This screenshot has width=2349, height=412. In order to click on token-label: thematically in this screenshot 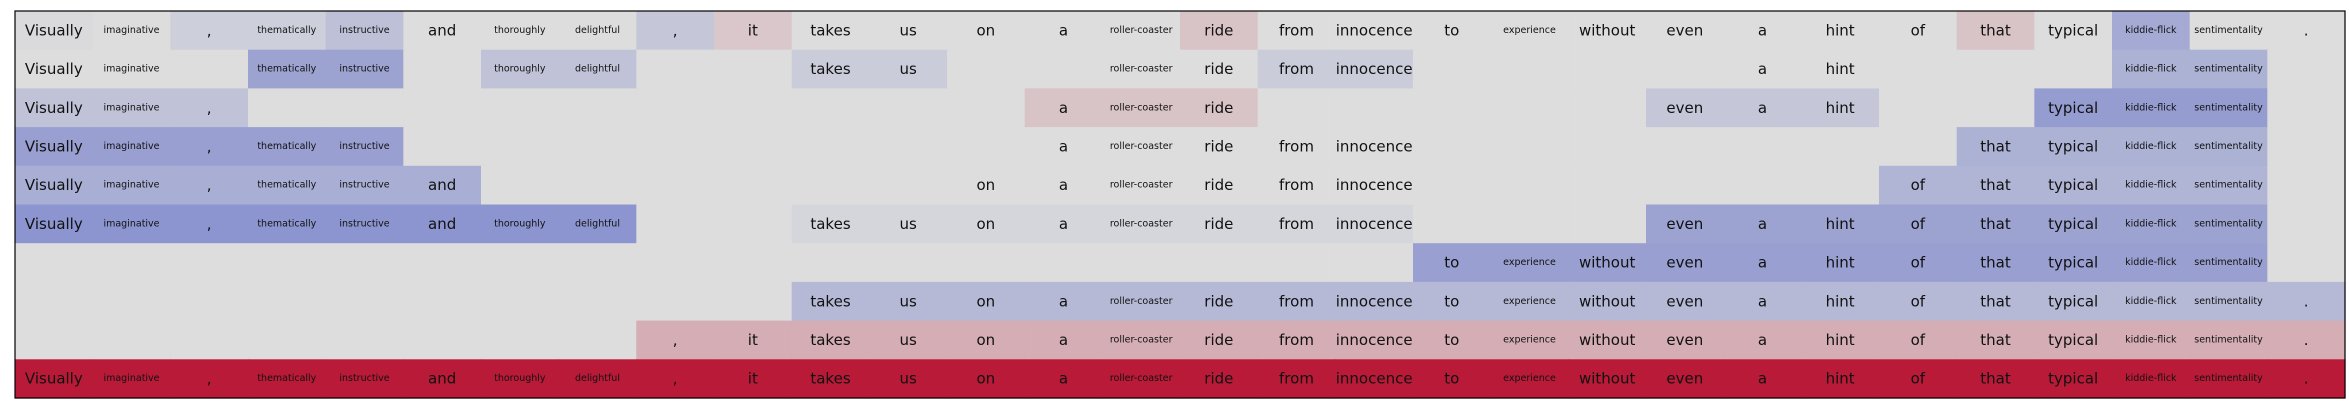, I will do `click(286, 30)`.